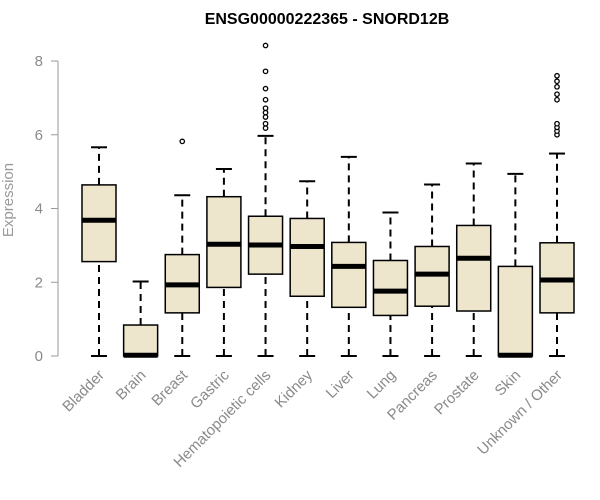 Image resolution: width=600 pixels, height=500 pixels. Describe the element at coordinates (327, 19) in the screenshot. I see `chart-title: ENSG00000222365 - SNORD12B` at that location.